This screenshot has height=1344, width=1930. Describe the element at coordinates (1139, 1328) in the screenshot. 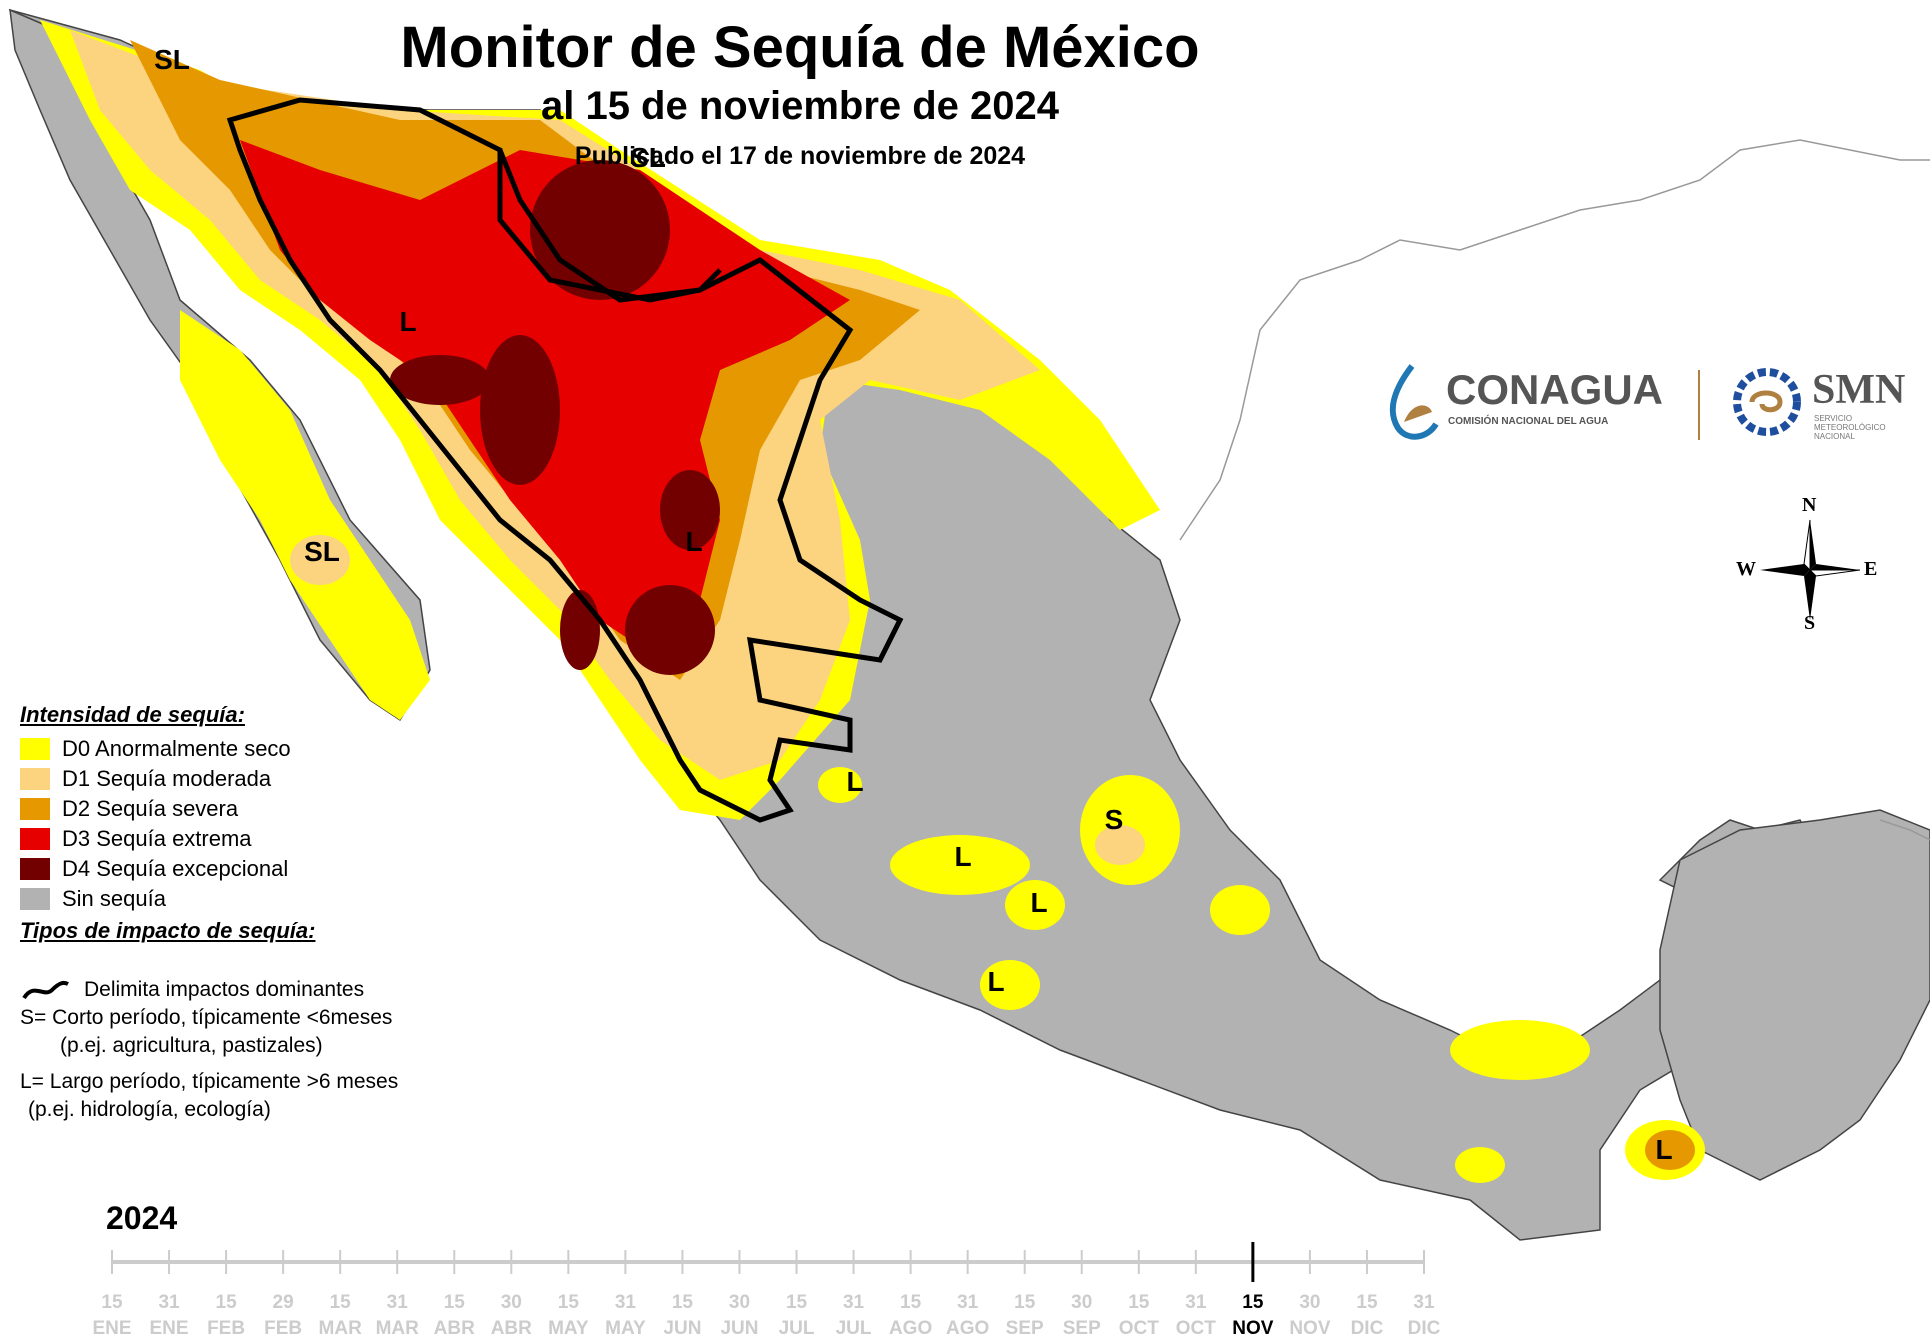

I see `timeline-month-label: OCT` at that location.